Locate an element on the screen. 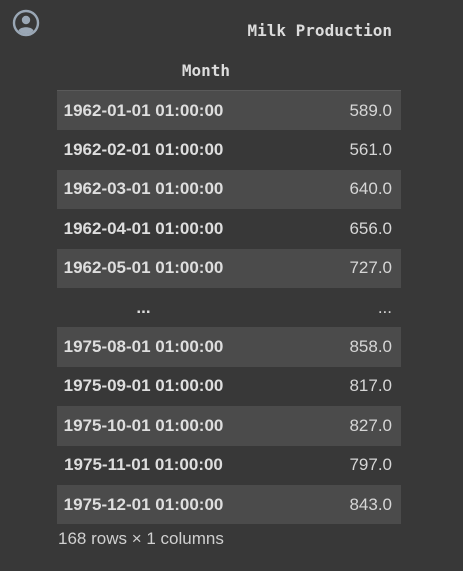 Image resolution: width=463 pixels, height=571 pixels. dataframe-shape-text: 168 rows × 1 columns is located at coordinates (141, 538).